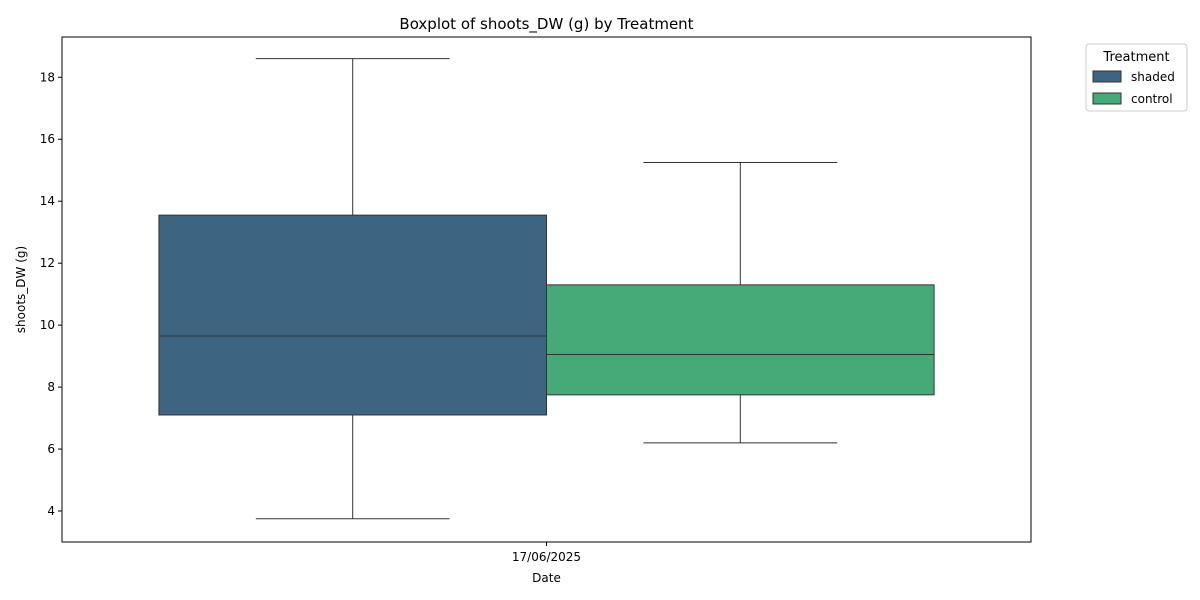 This screenshot has width=1200, height=600. I want to click on y-tick-label: 6, so click(51, 449).